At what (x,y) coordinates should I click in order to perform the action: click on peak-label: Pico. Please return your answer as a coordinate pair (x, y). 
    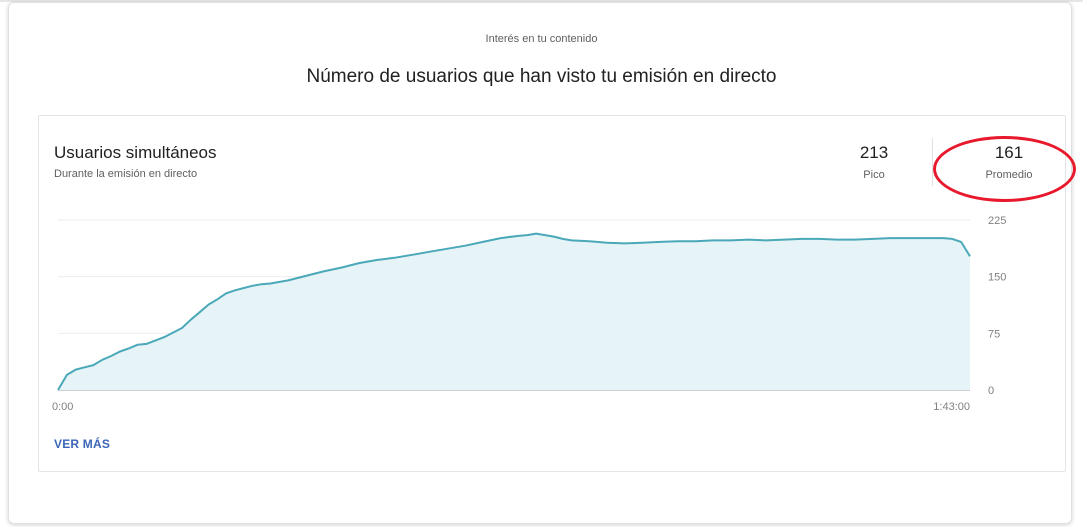
    Looking at the image, I should click on (874, 175).